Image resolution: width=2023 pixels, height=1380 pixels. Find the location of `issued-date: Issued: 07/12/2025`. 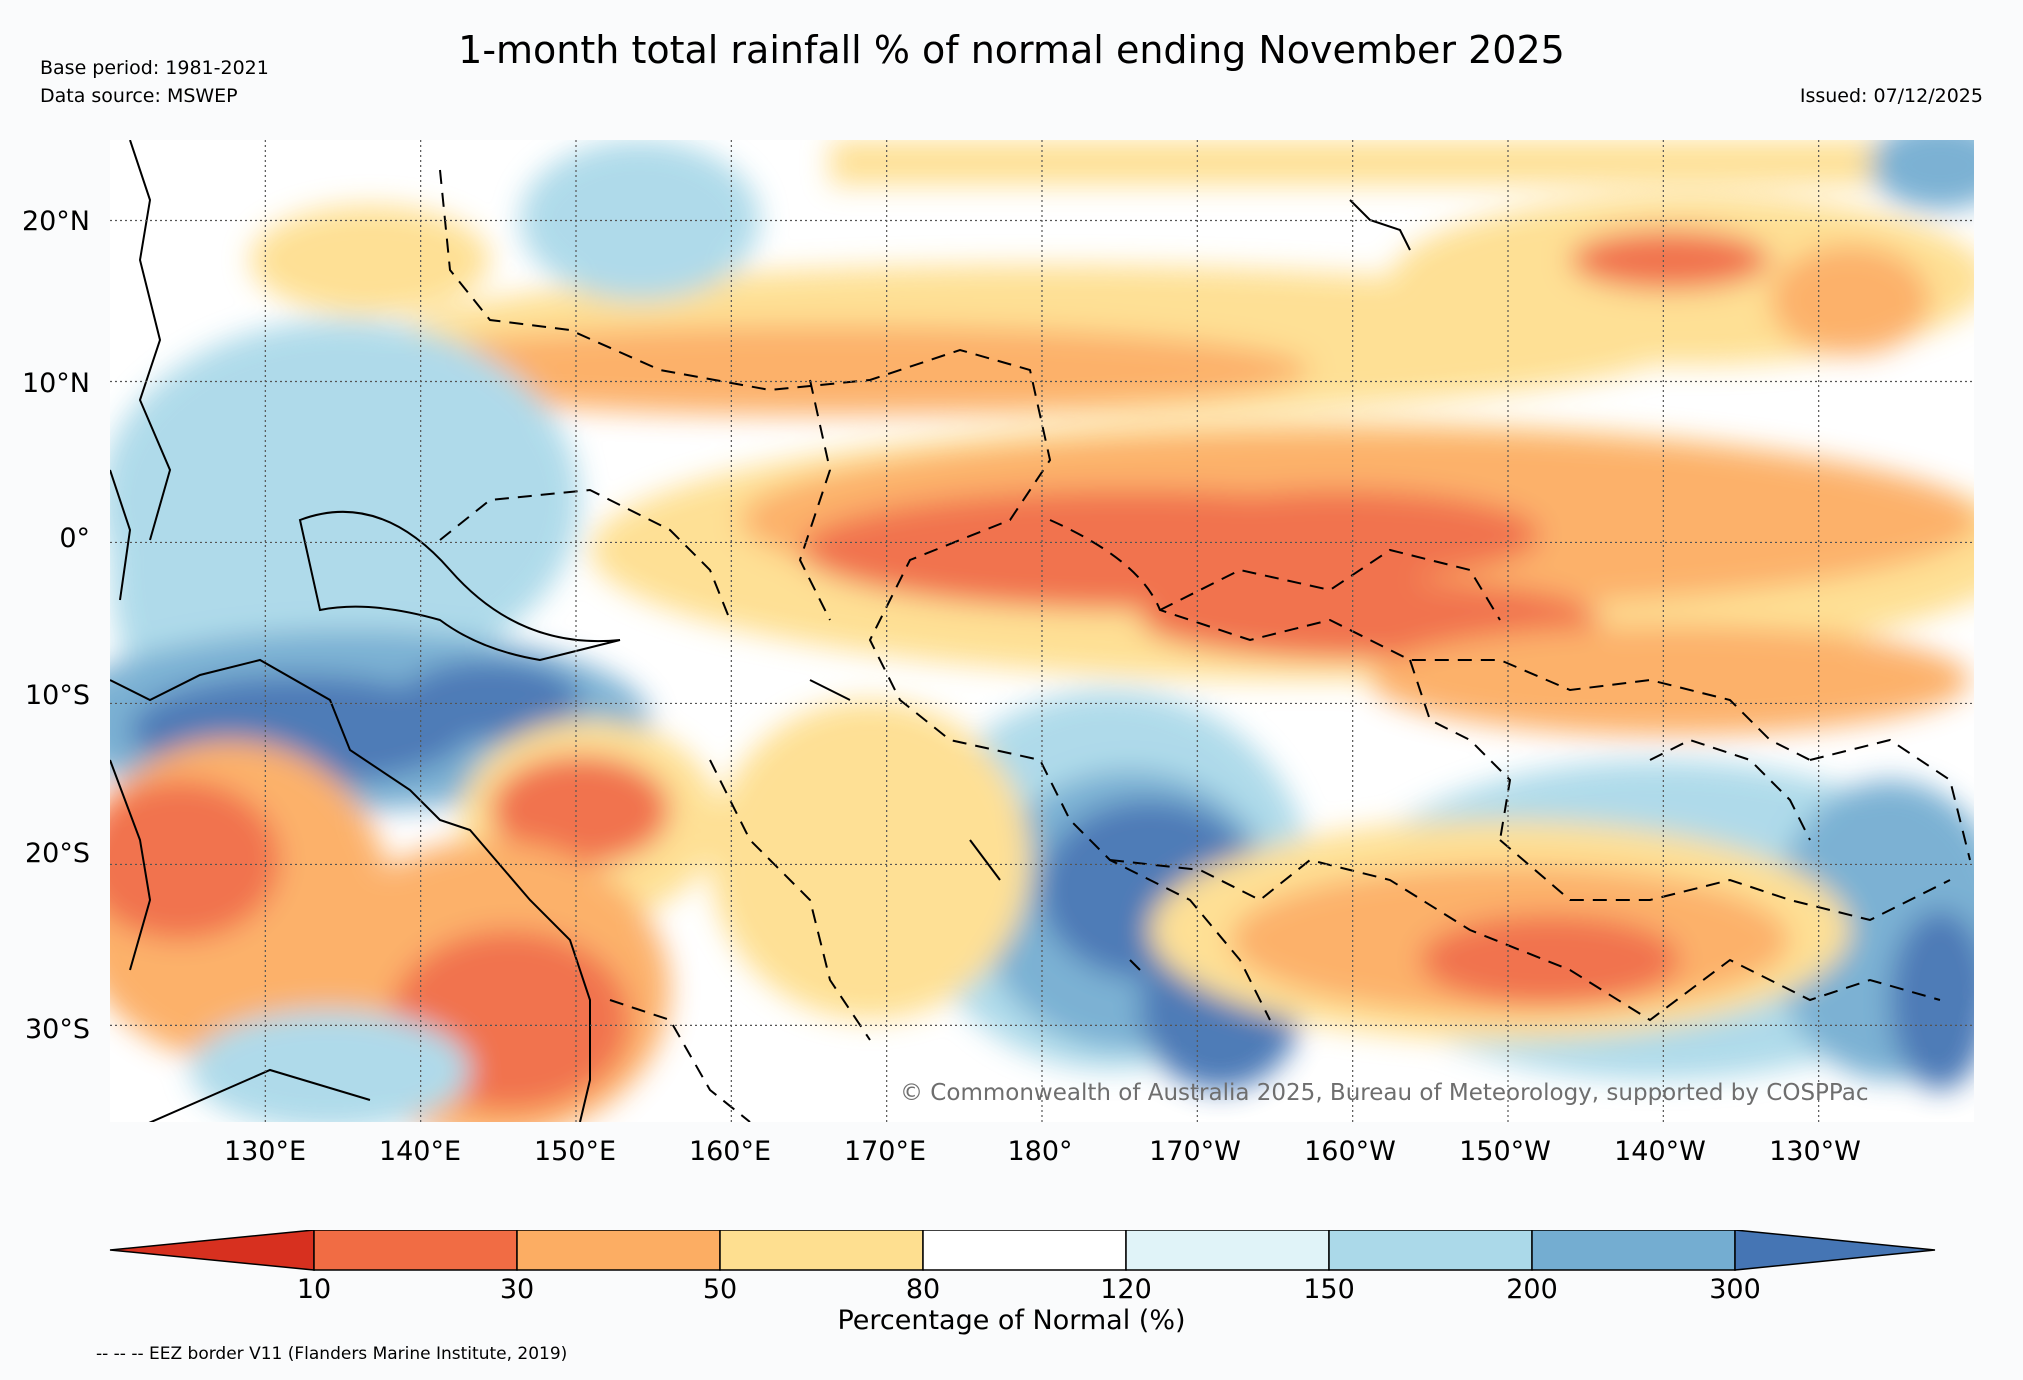

issued-date: Issued: 07/12/2025 is located at coordinates (1891, 96).